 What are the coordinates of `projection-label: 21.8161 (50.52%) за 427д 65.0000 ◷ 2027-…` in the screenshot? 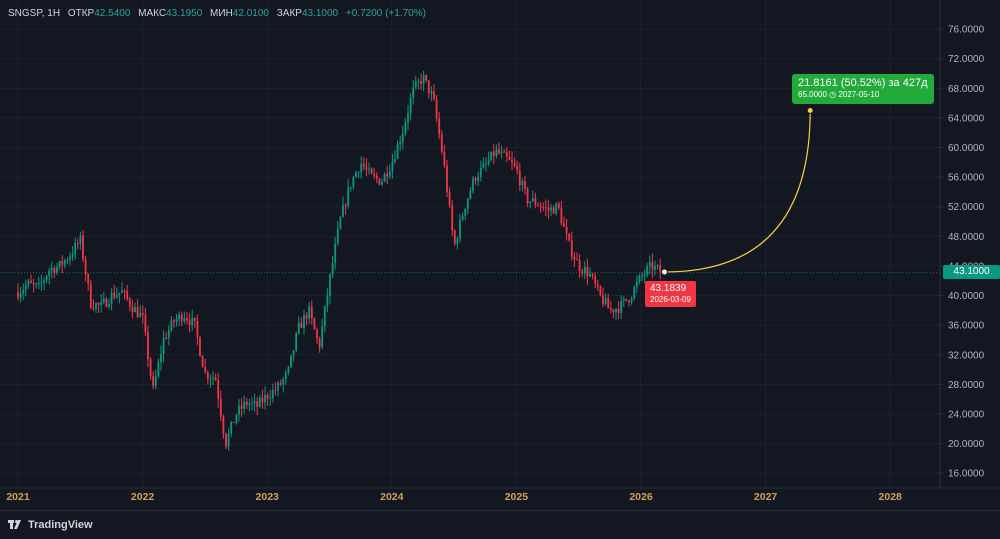 It's located at (863, 89).